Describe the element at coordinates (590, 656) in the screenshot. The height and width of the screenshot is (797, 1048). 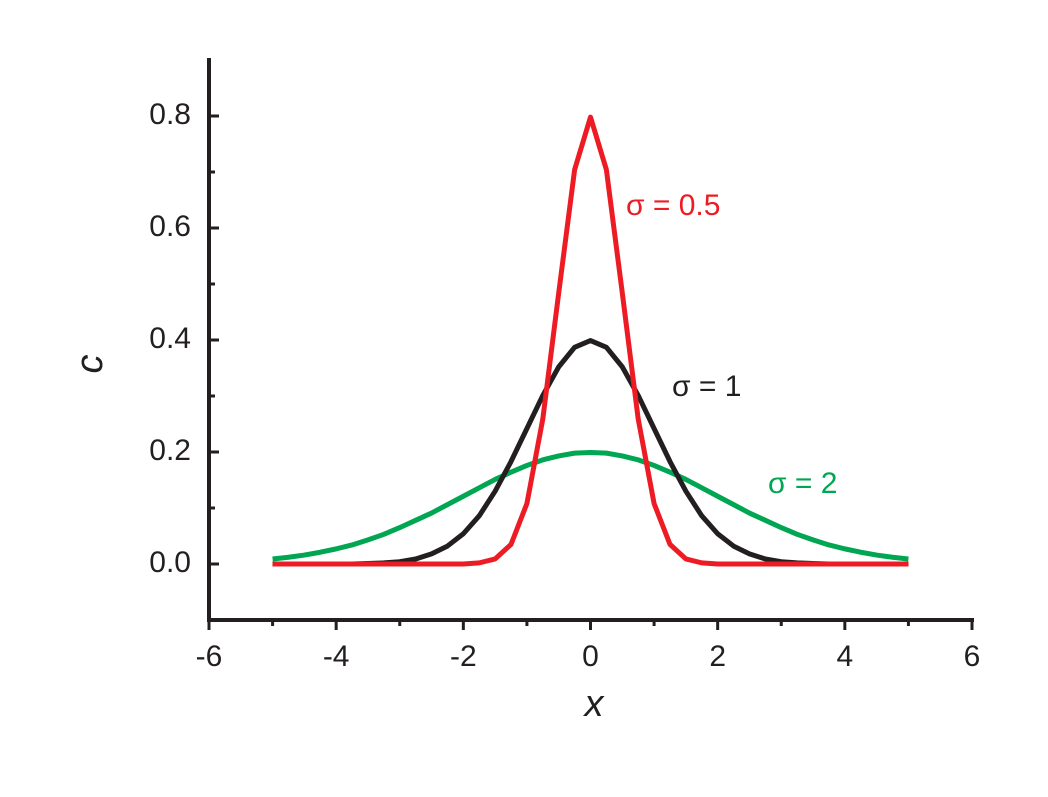
I see `x-tick-label: 0` at that location.